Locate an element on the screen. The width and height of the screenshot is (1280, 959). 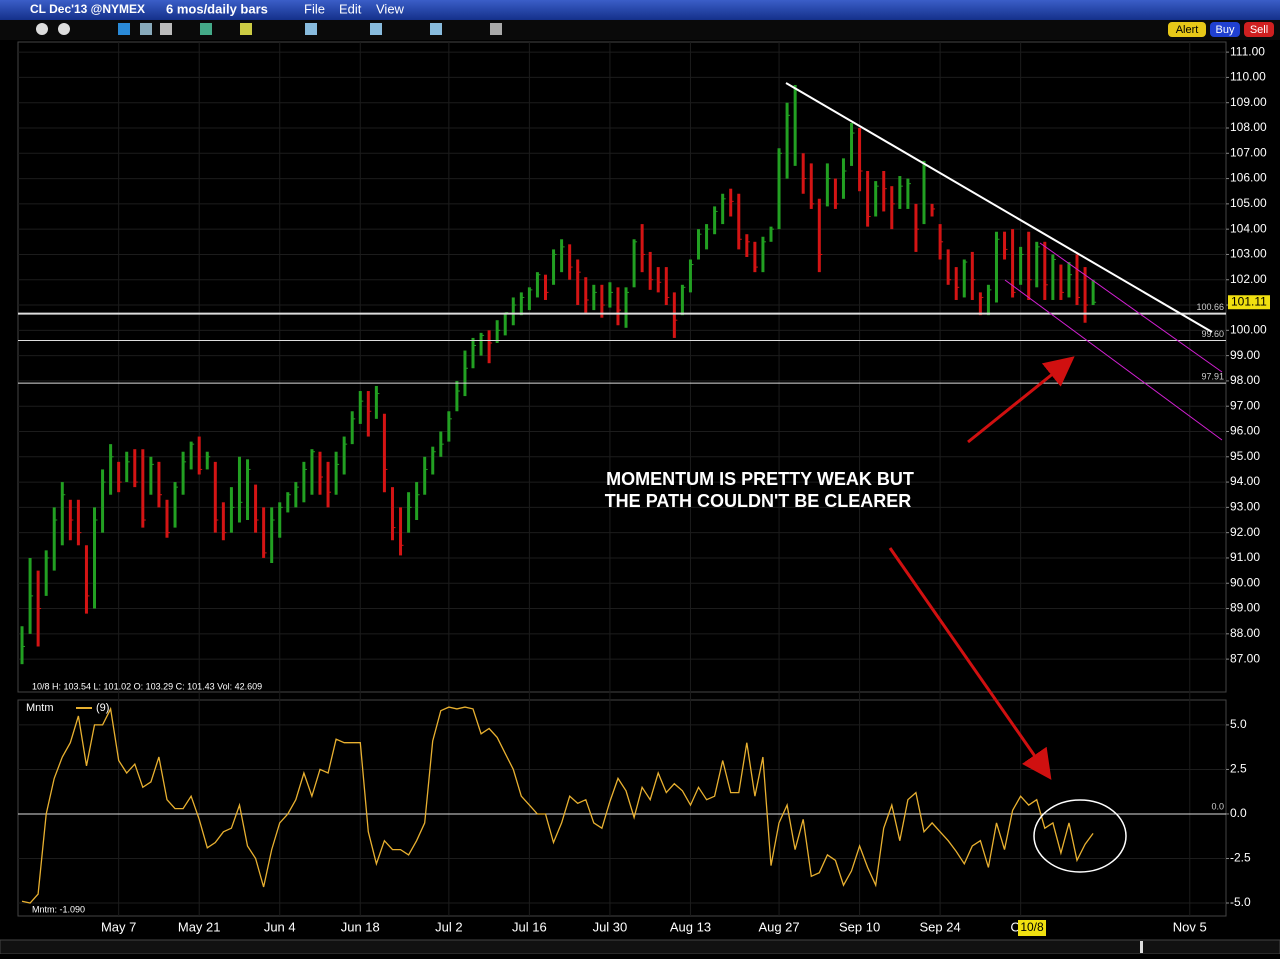
buy-label: Buy is located at coordinates (1225, 30).